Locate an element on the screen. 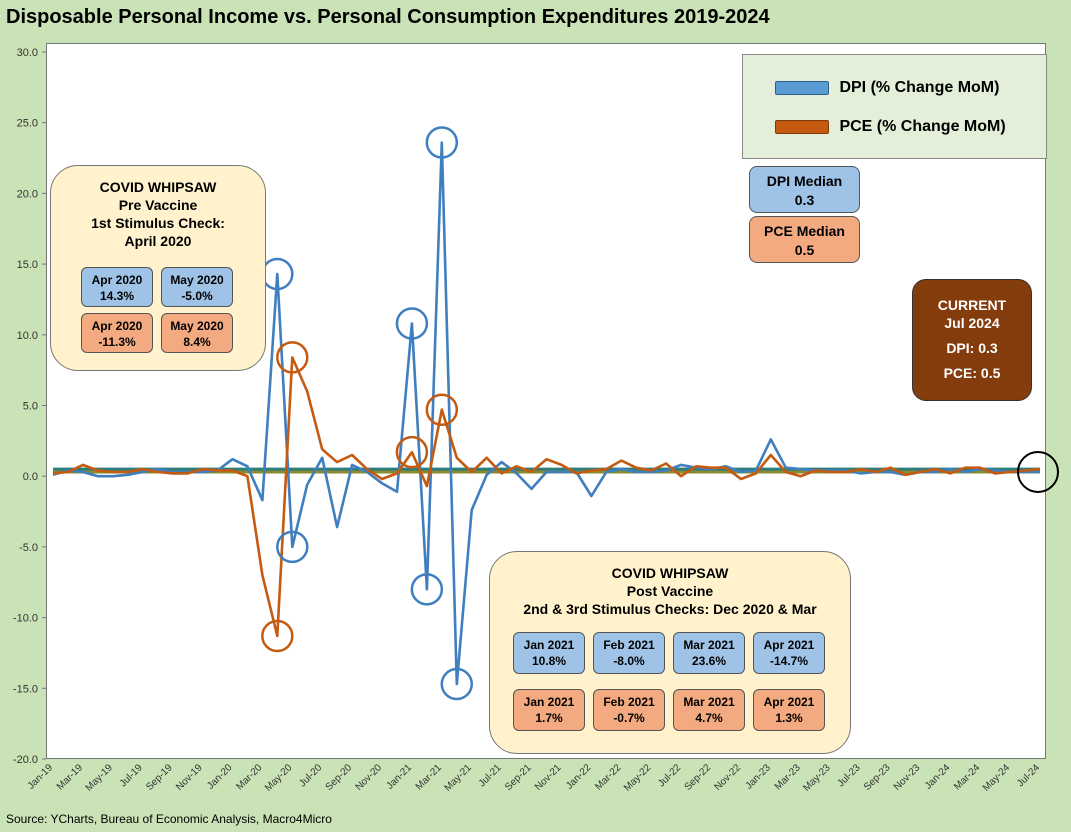  chip-pce-jan-2021: Jan 2021 1.7% is located at coordinates (549, 710).